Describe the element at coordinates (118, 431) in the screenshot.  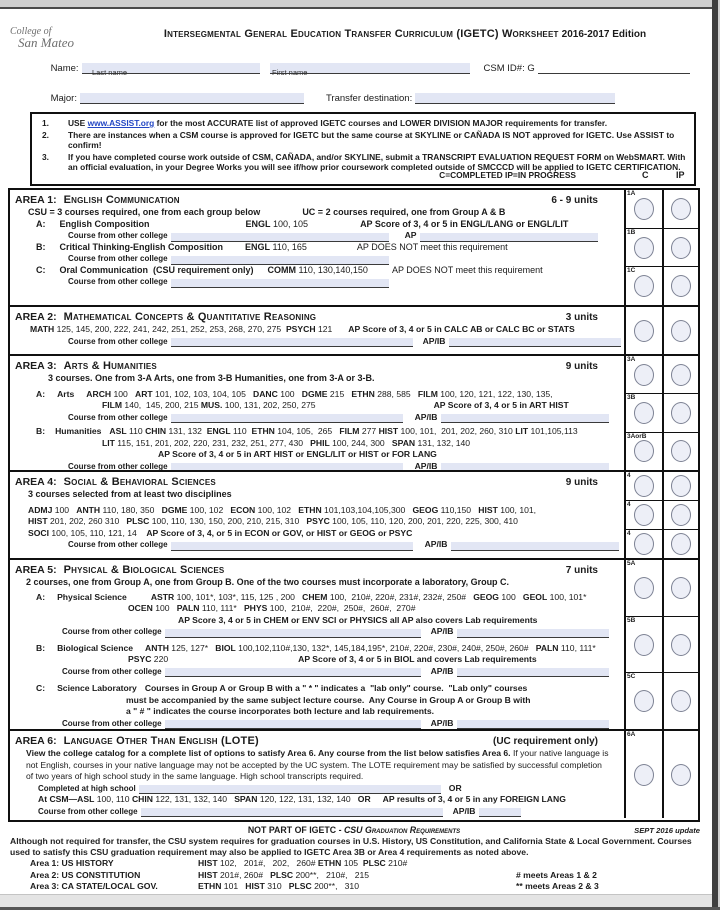
I see `text-segment: ASL` at that location.